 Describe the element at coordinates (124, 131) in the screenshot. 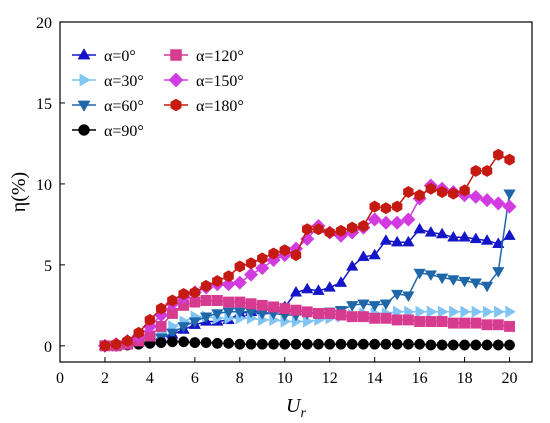

I see `legend-label: α=90°` at that location.